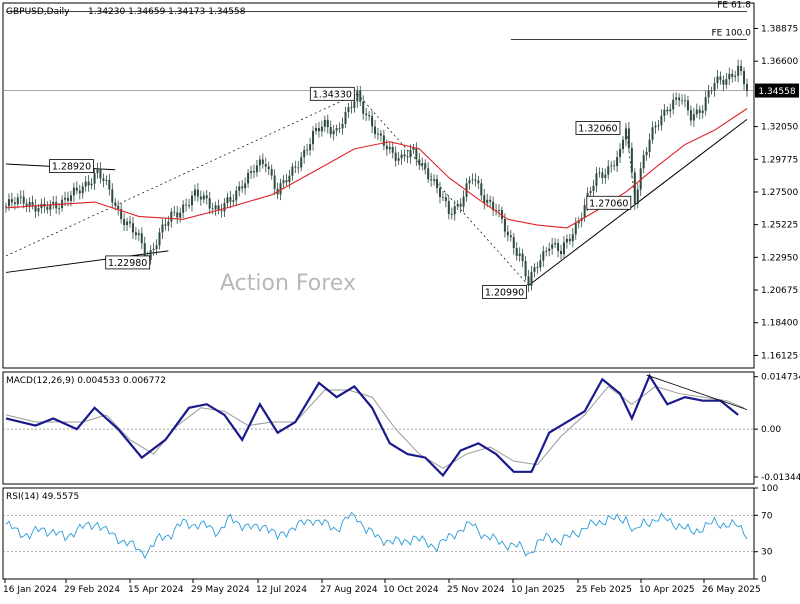  I want to click on x-tick-label: 26 May 2025, so click(731, 590).